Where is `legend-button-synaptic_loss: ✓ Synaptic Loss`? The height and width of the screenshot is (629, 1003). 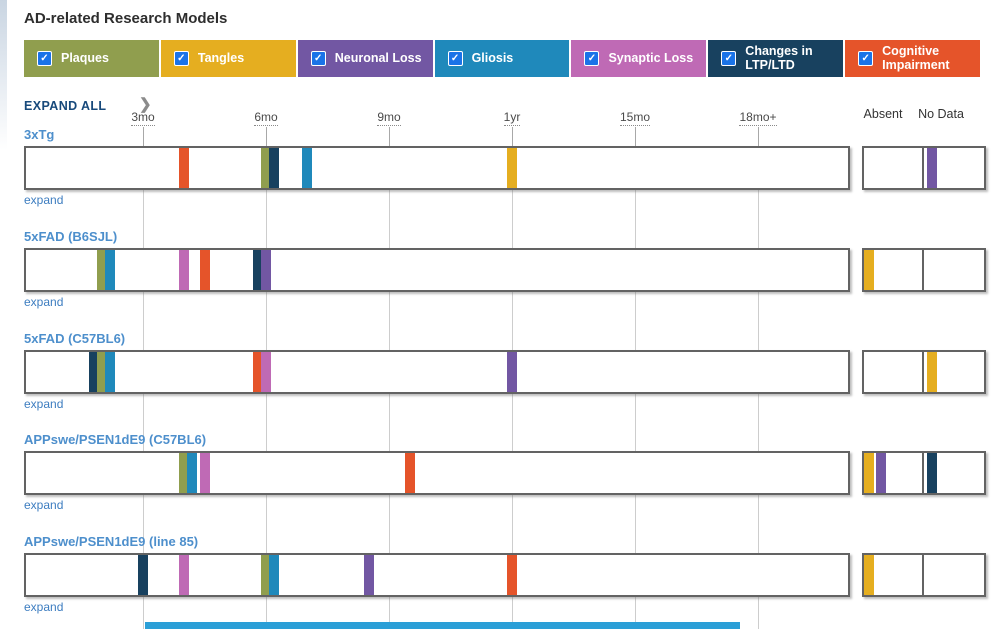
legend-button-synaptic_loss: ✓ Synaptic Loss is located at coordinates (639, 58).